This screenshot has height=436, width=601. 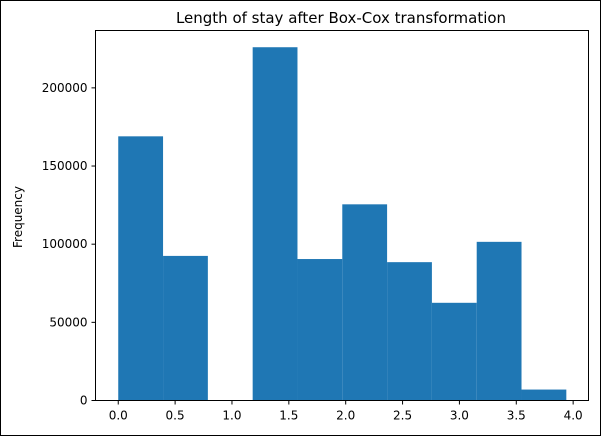 What do you see at coordinates (516, 416) in the screenshot?
I see `x-tick-label: 3.5` at bounding box center [516, 416].